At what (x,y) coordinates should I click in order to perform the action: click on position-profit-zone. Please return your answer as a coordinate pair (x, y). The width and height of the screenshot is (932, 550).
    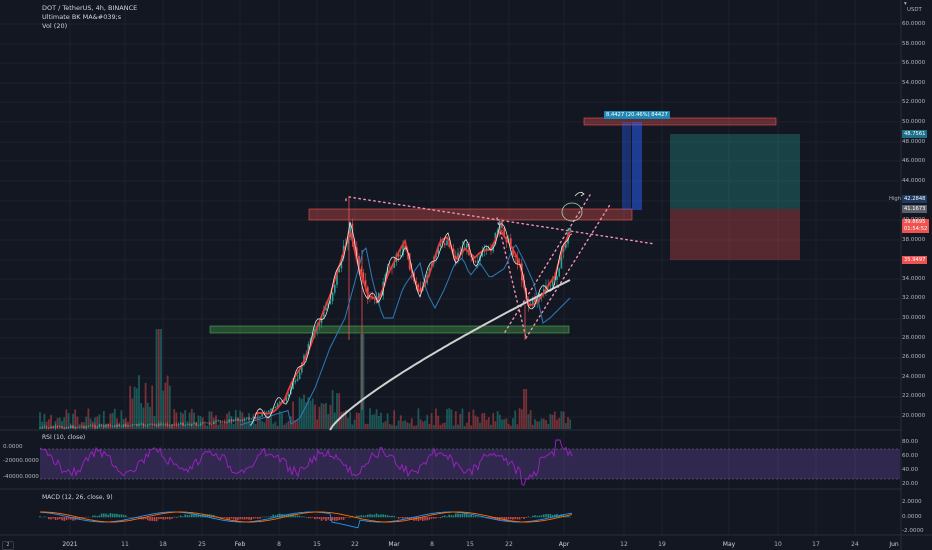
    Looking at the image, I should click on (735, 171).